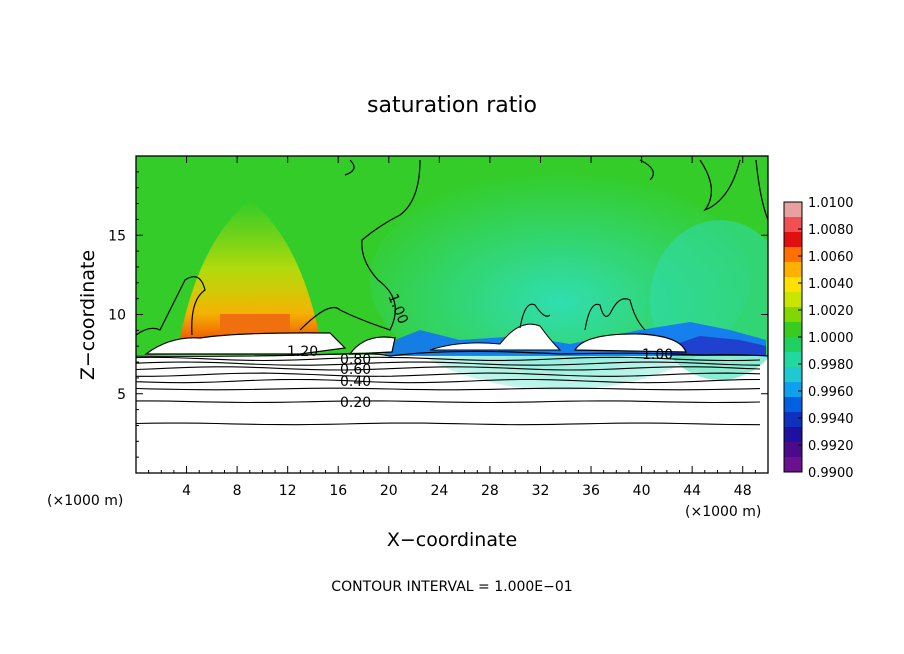 Image resolution: width=904 pixels, height=654 pixels. Describe the element at coordinates (452, 540) in the screenshot. I see `x-axis-label: X−coordinate` at that location.